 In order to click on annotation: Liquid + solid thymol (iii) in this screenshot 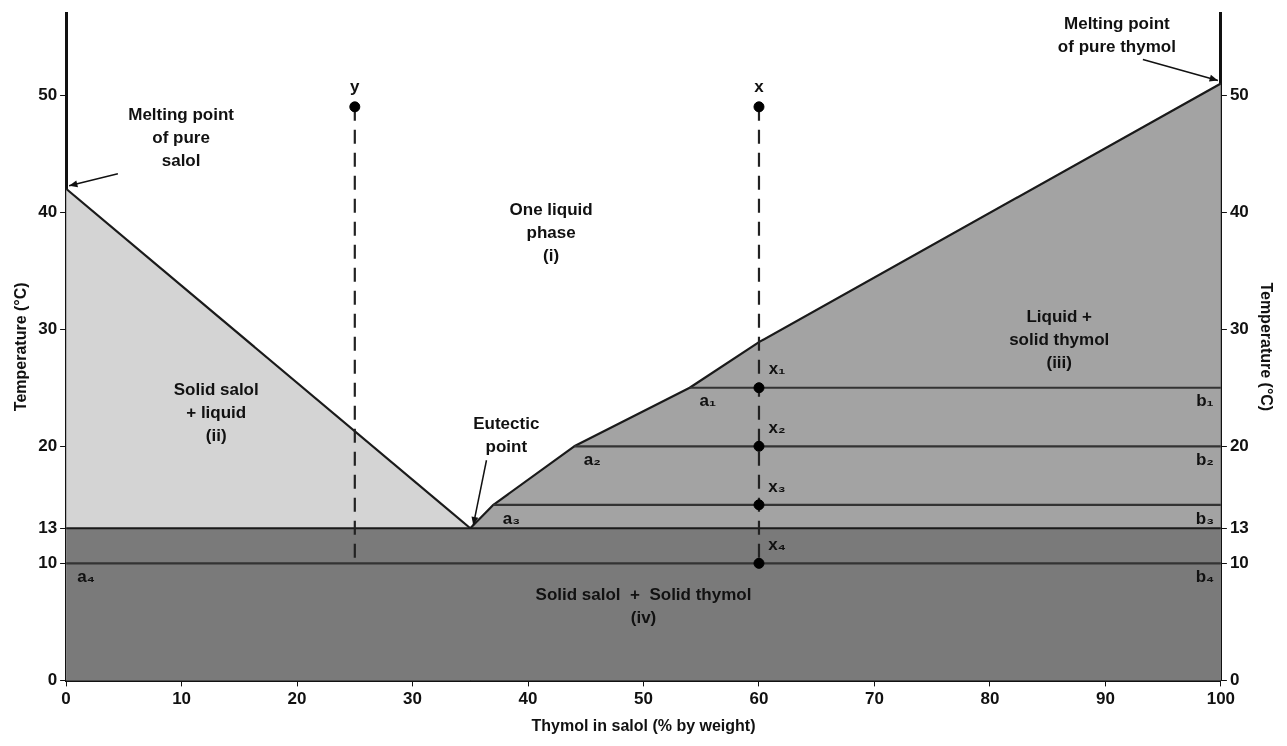, I will do `click(1059, 339)`.